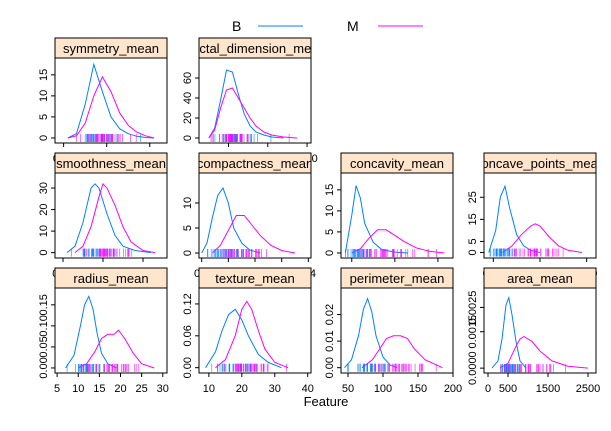 This screenshot has width=611, height=431. What do you see at coordinates (353, 26) in the screenshot?
I see `legend-label-M: M` at bounding box center [353, 26].